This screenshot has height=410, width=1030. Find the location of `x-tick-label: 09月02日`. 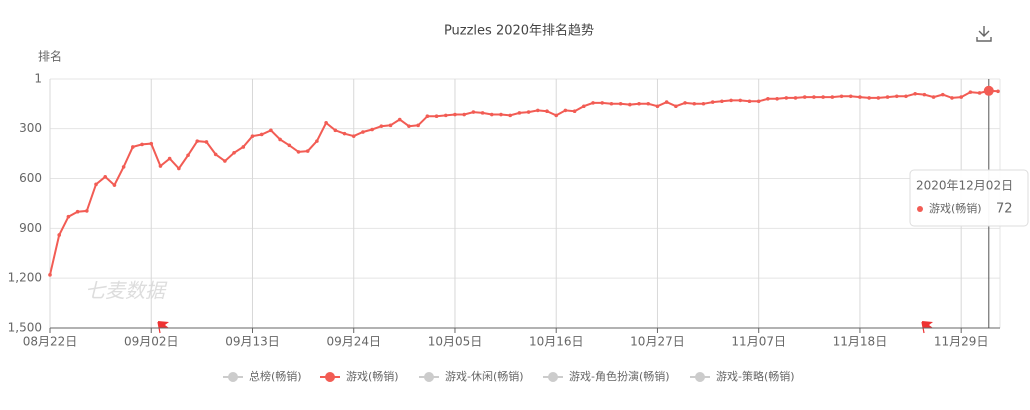

x-tick-label: 09月02日 is located at coordinates (151, 342).